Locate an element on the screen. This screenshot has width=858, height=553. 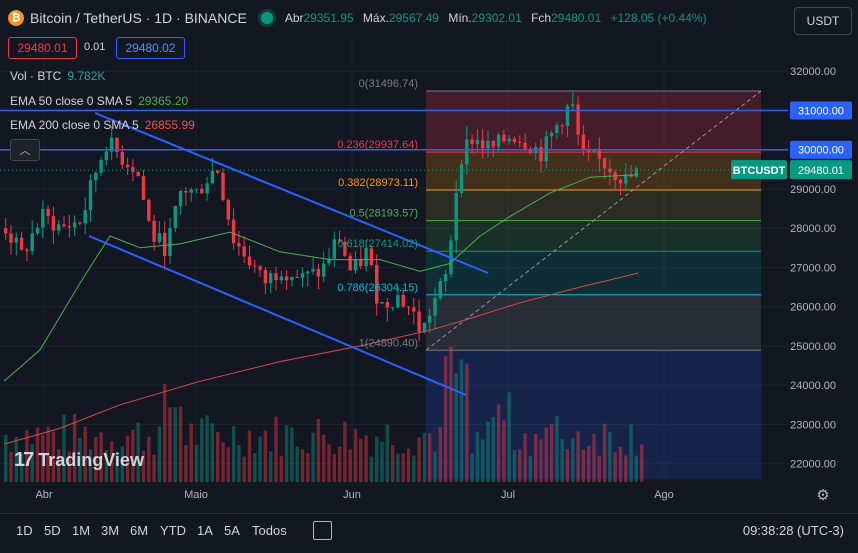
timeframe-1m: 1M is located at coordinates (81, 530).